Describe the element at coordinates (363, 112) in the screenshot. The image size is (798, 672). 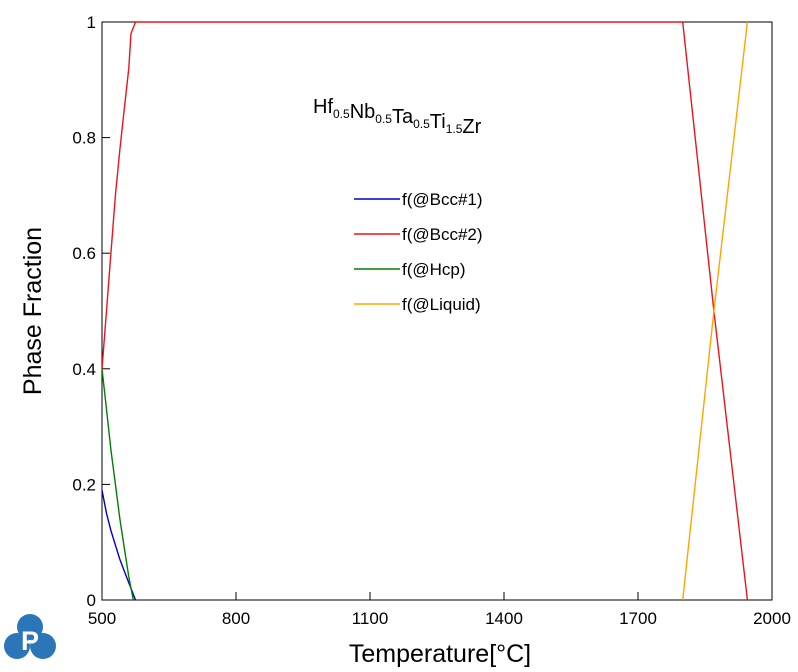
I see `title-element: Nb` at that location.